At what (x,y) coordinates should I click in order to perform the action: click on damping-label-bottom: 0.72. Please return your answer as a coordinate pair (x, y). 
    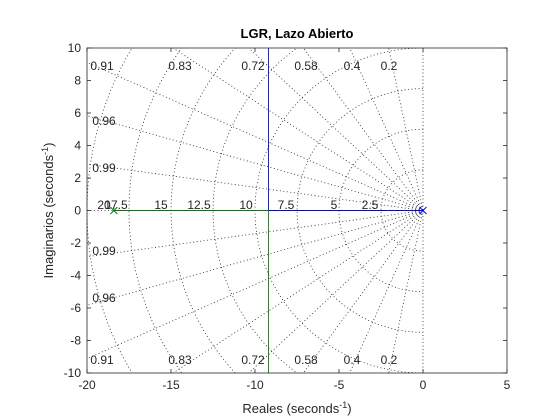
    Looking at the image, I should click on (253, 360).